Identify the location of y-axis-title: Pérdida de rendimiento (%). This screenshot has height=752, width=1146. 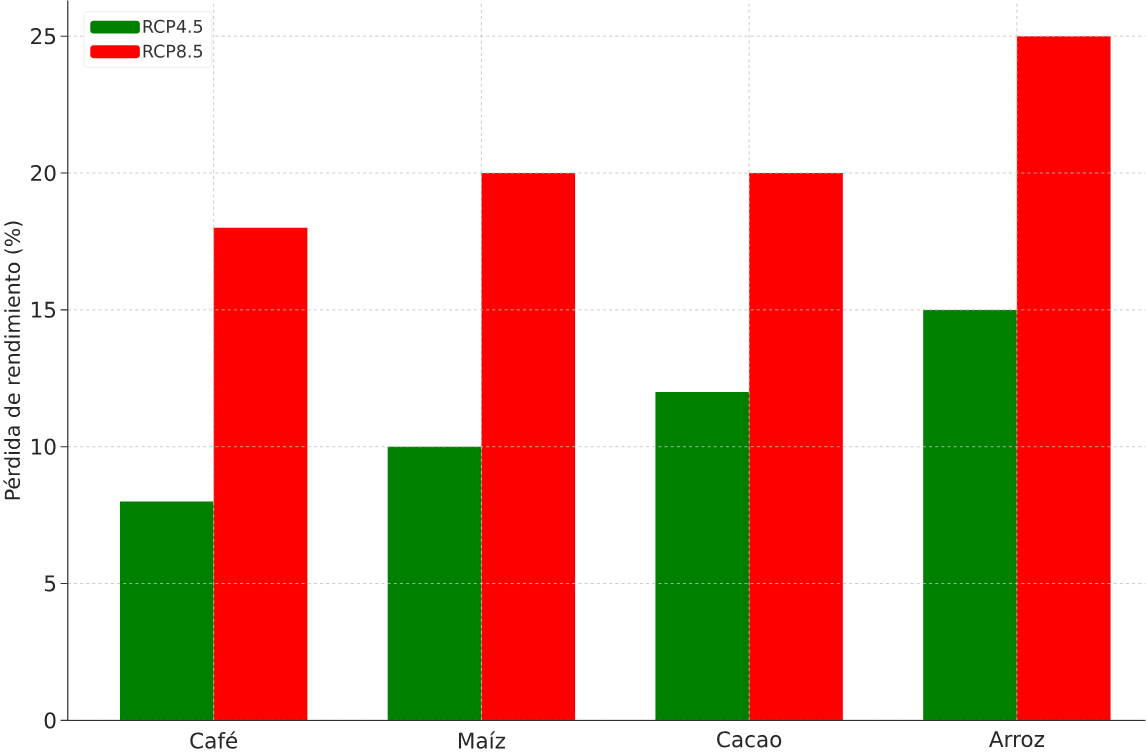
(13, 360).